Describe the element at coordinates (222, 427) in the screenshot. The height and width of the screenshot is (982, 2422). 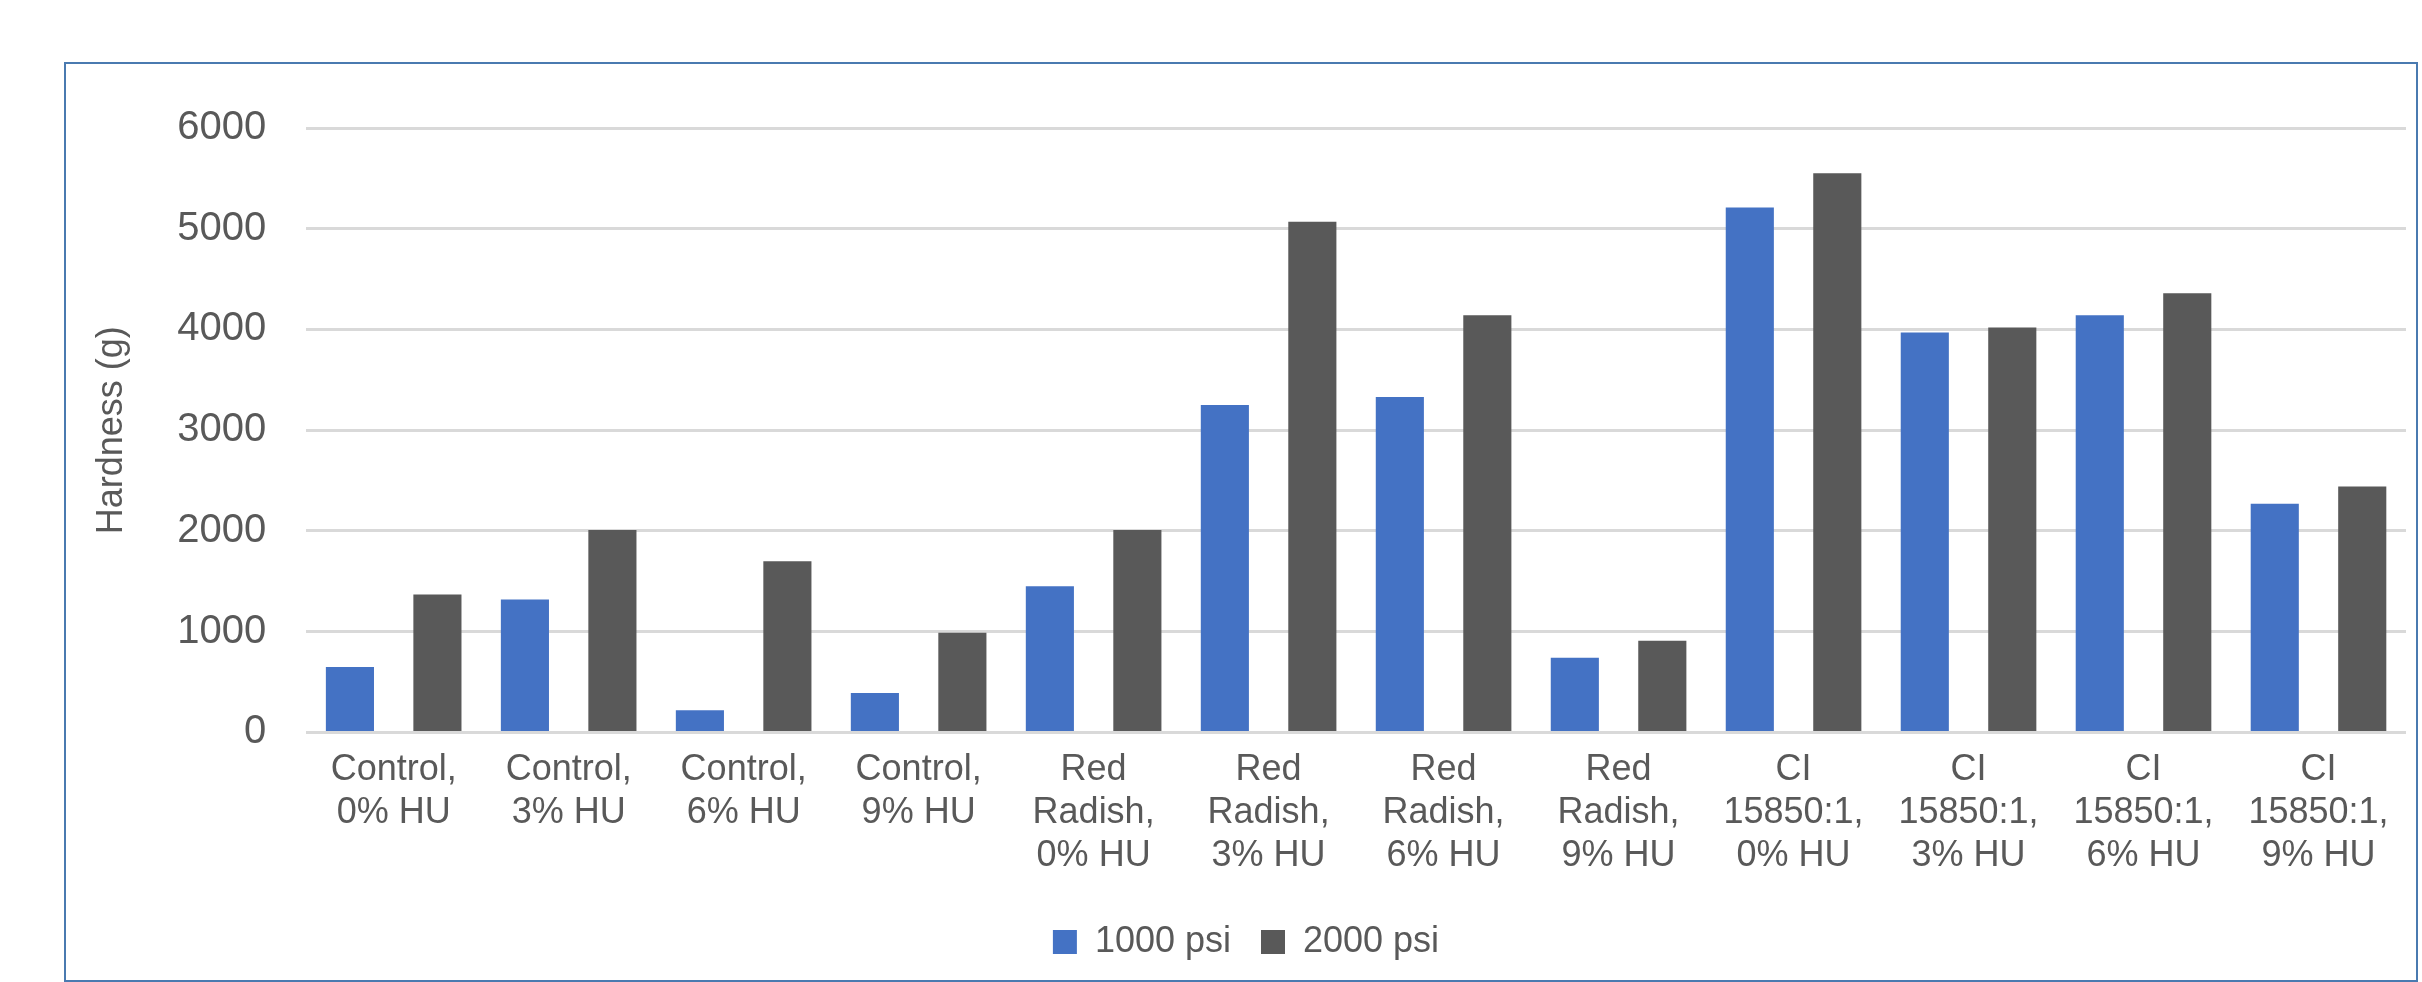
I see `y-tick-label: 3000` at that location.